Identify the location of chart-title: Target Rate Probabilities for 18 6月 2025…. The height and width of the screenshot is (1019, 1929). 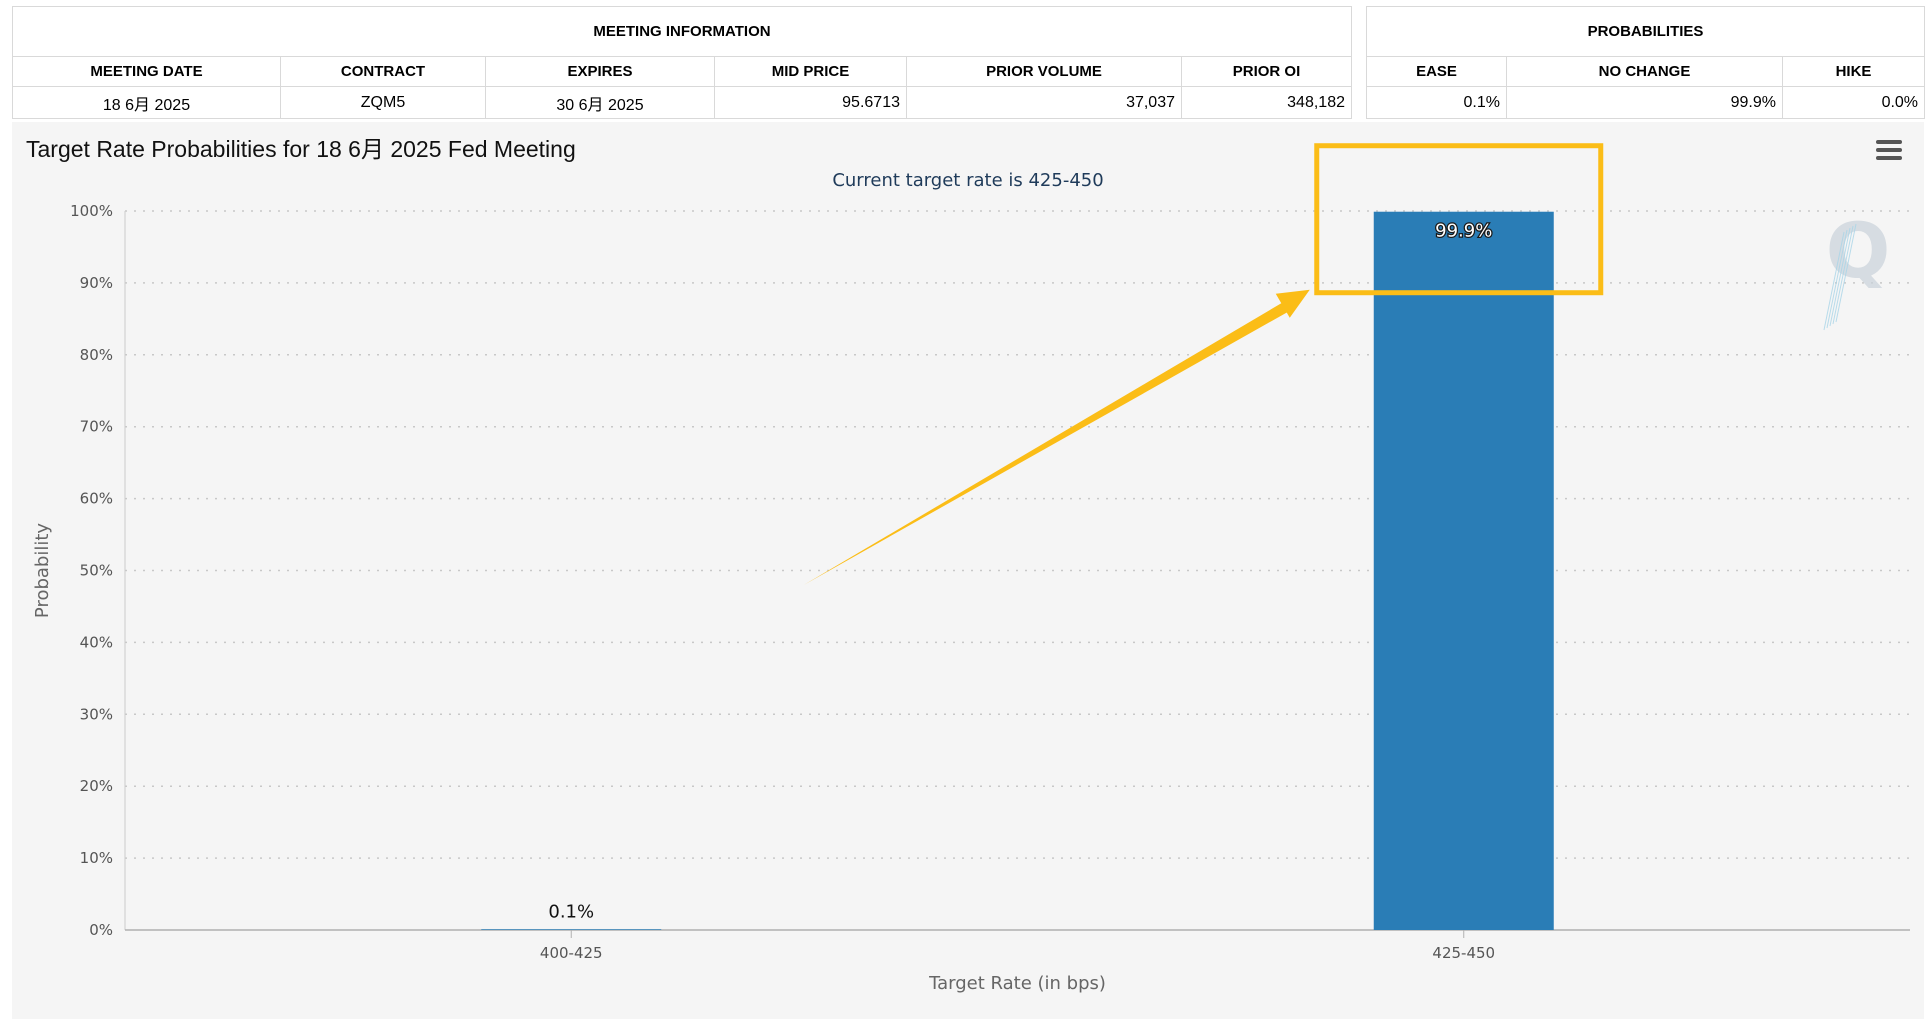
(301, 149).